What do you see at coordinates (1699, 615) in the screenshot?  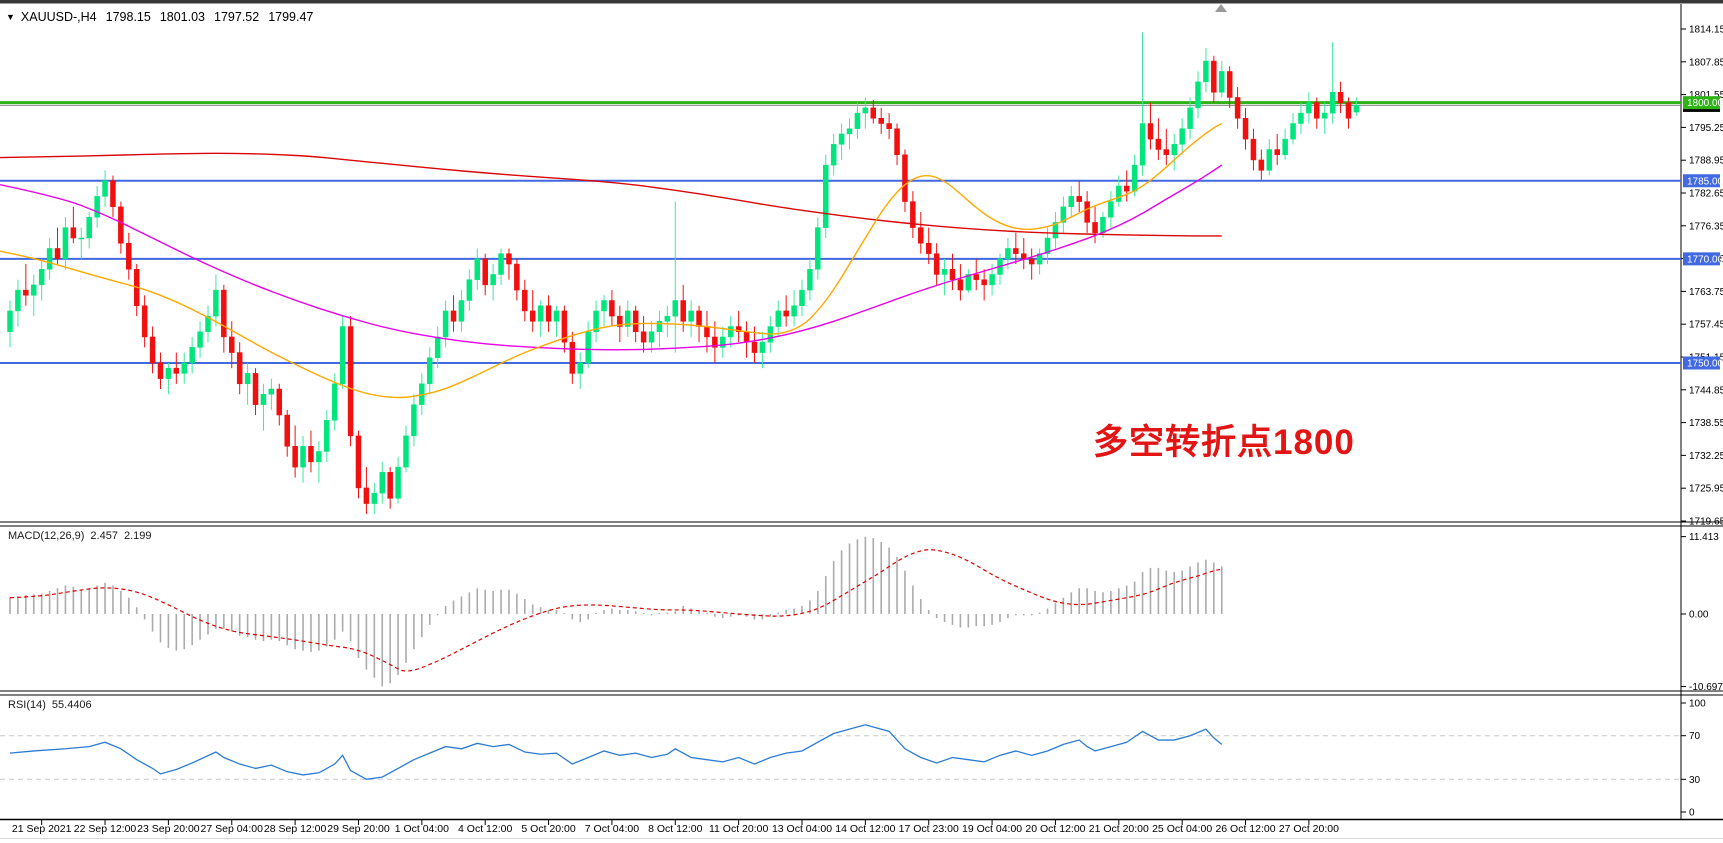 I see `macd-tick-label: 0.00` at bounding box center [1699, 615].